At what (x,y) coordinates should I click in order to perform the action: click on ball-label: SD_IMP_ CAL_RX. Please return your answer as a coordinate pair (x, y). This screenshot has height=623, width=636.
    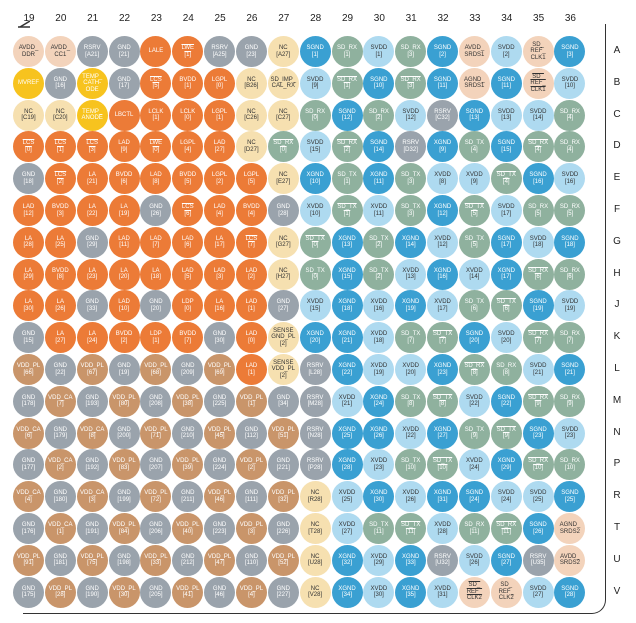
    Looking at the image, I should click on (283, 83).